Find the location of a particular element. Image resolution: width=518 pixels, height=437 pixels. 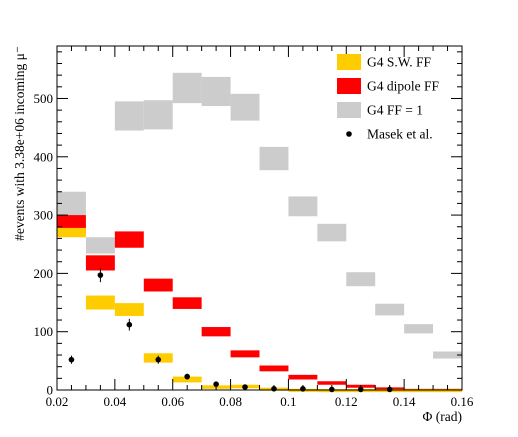

y-tick-label: 200 is located at coordinates (44, 273).